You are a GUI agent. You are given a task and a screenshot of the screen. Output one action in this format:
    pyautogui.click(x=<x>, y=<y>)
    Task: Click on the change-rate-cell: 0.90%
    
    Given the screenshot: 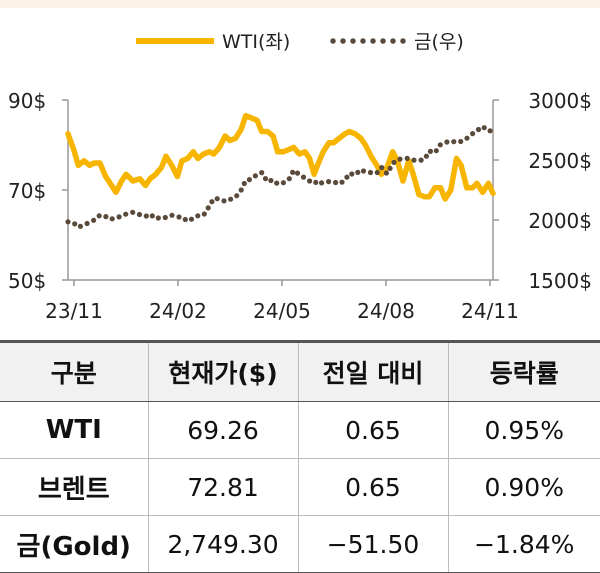 What is the action you would take?
    pyautogui.click(x=523, y=487)
    